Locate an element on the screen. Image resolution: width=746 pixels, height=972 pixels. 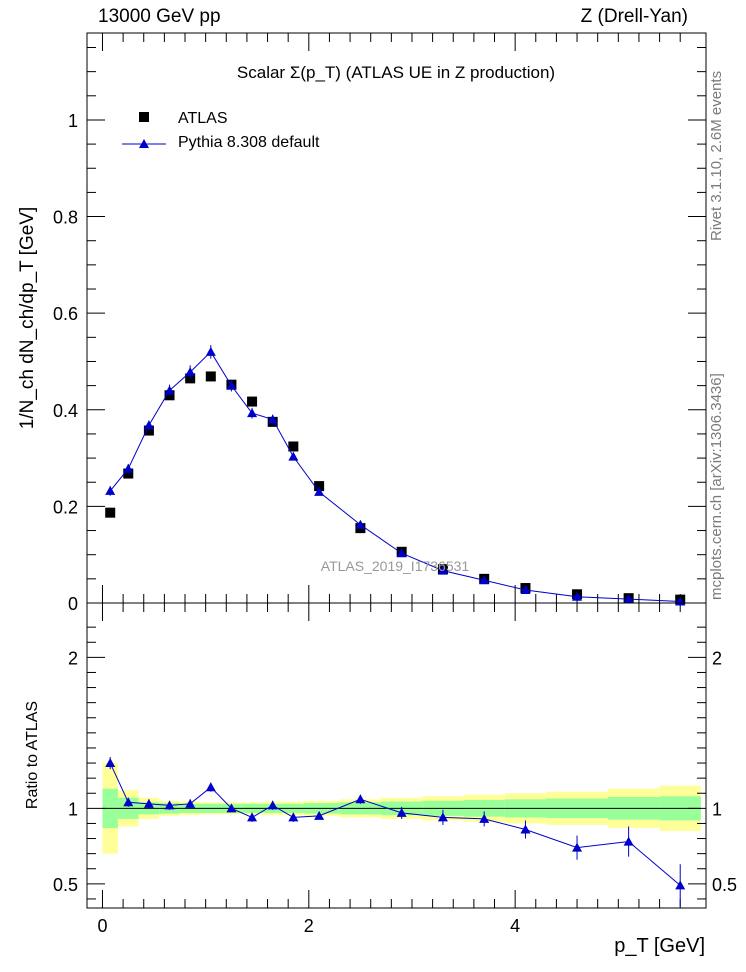
legend-marker-pythia is located at coordinates (144, 143).